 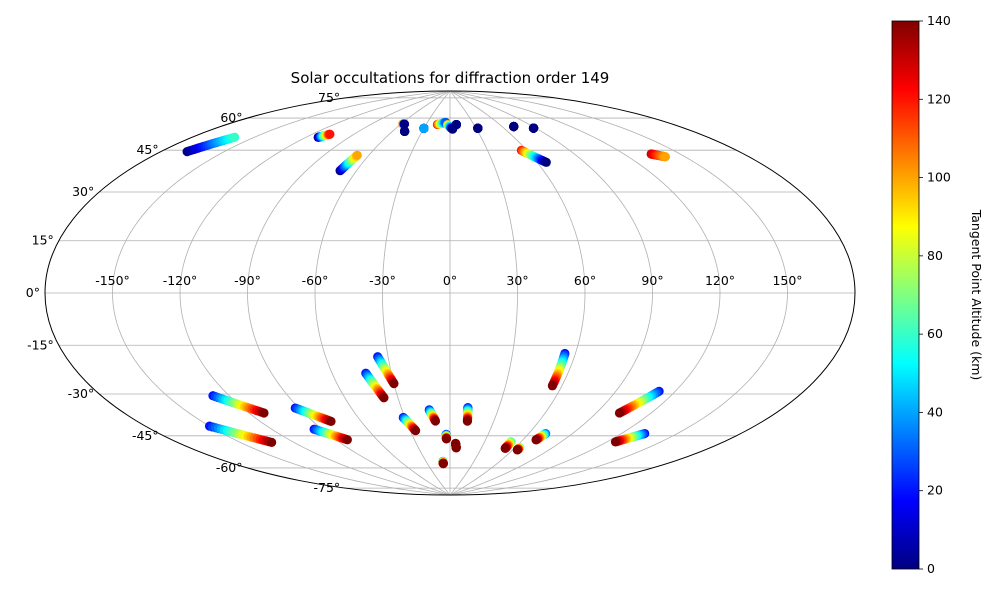 What do you see at coordinates (357, 155) in the screenshot?
I see `track-2-point` at bounding box center [357, 155].